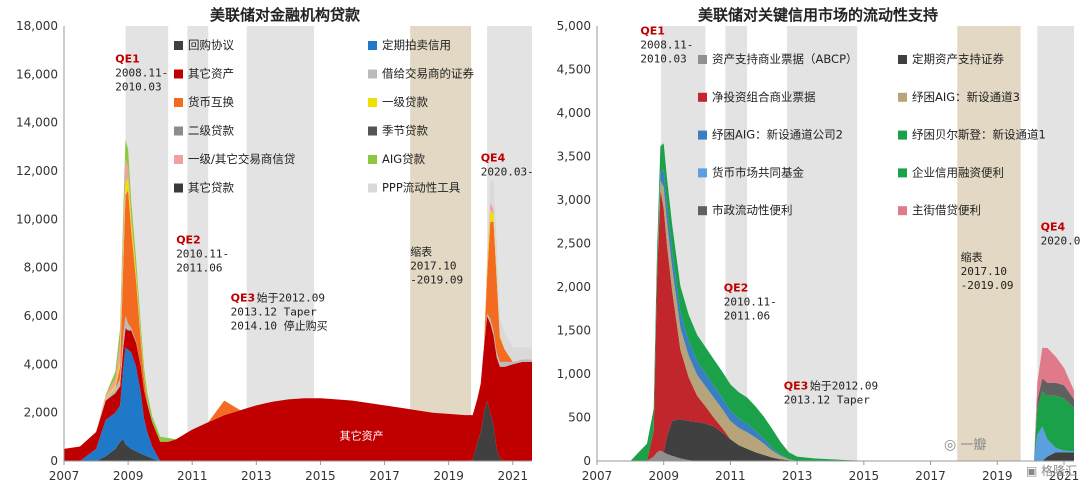  I want to click on legend-label: 定期拍卖信用, so click(416, 45).